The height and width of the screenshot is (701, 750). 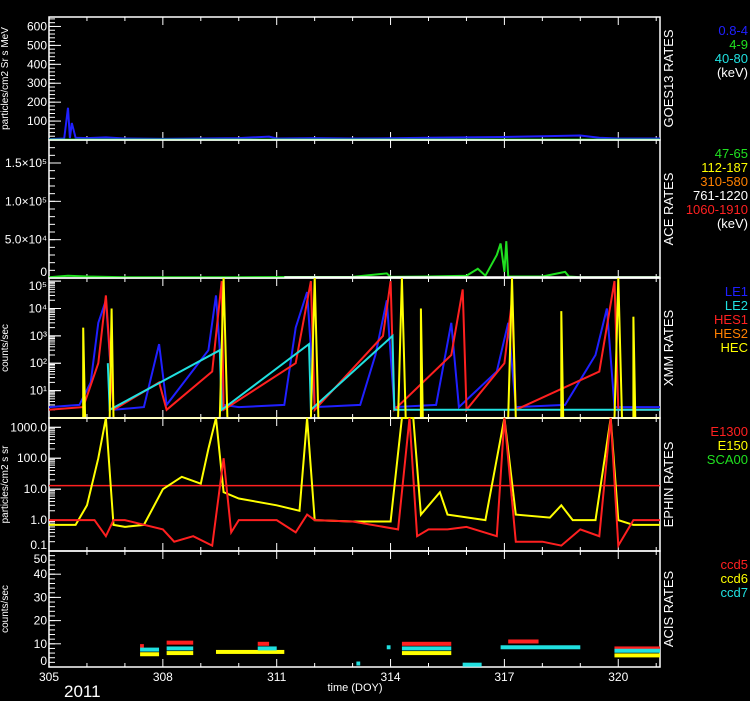 I want to click on y-tick-label: 600, so click(x=37, y=26).